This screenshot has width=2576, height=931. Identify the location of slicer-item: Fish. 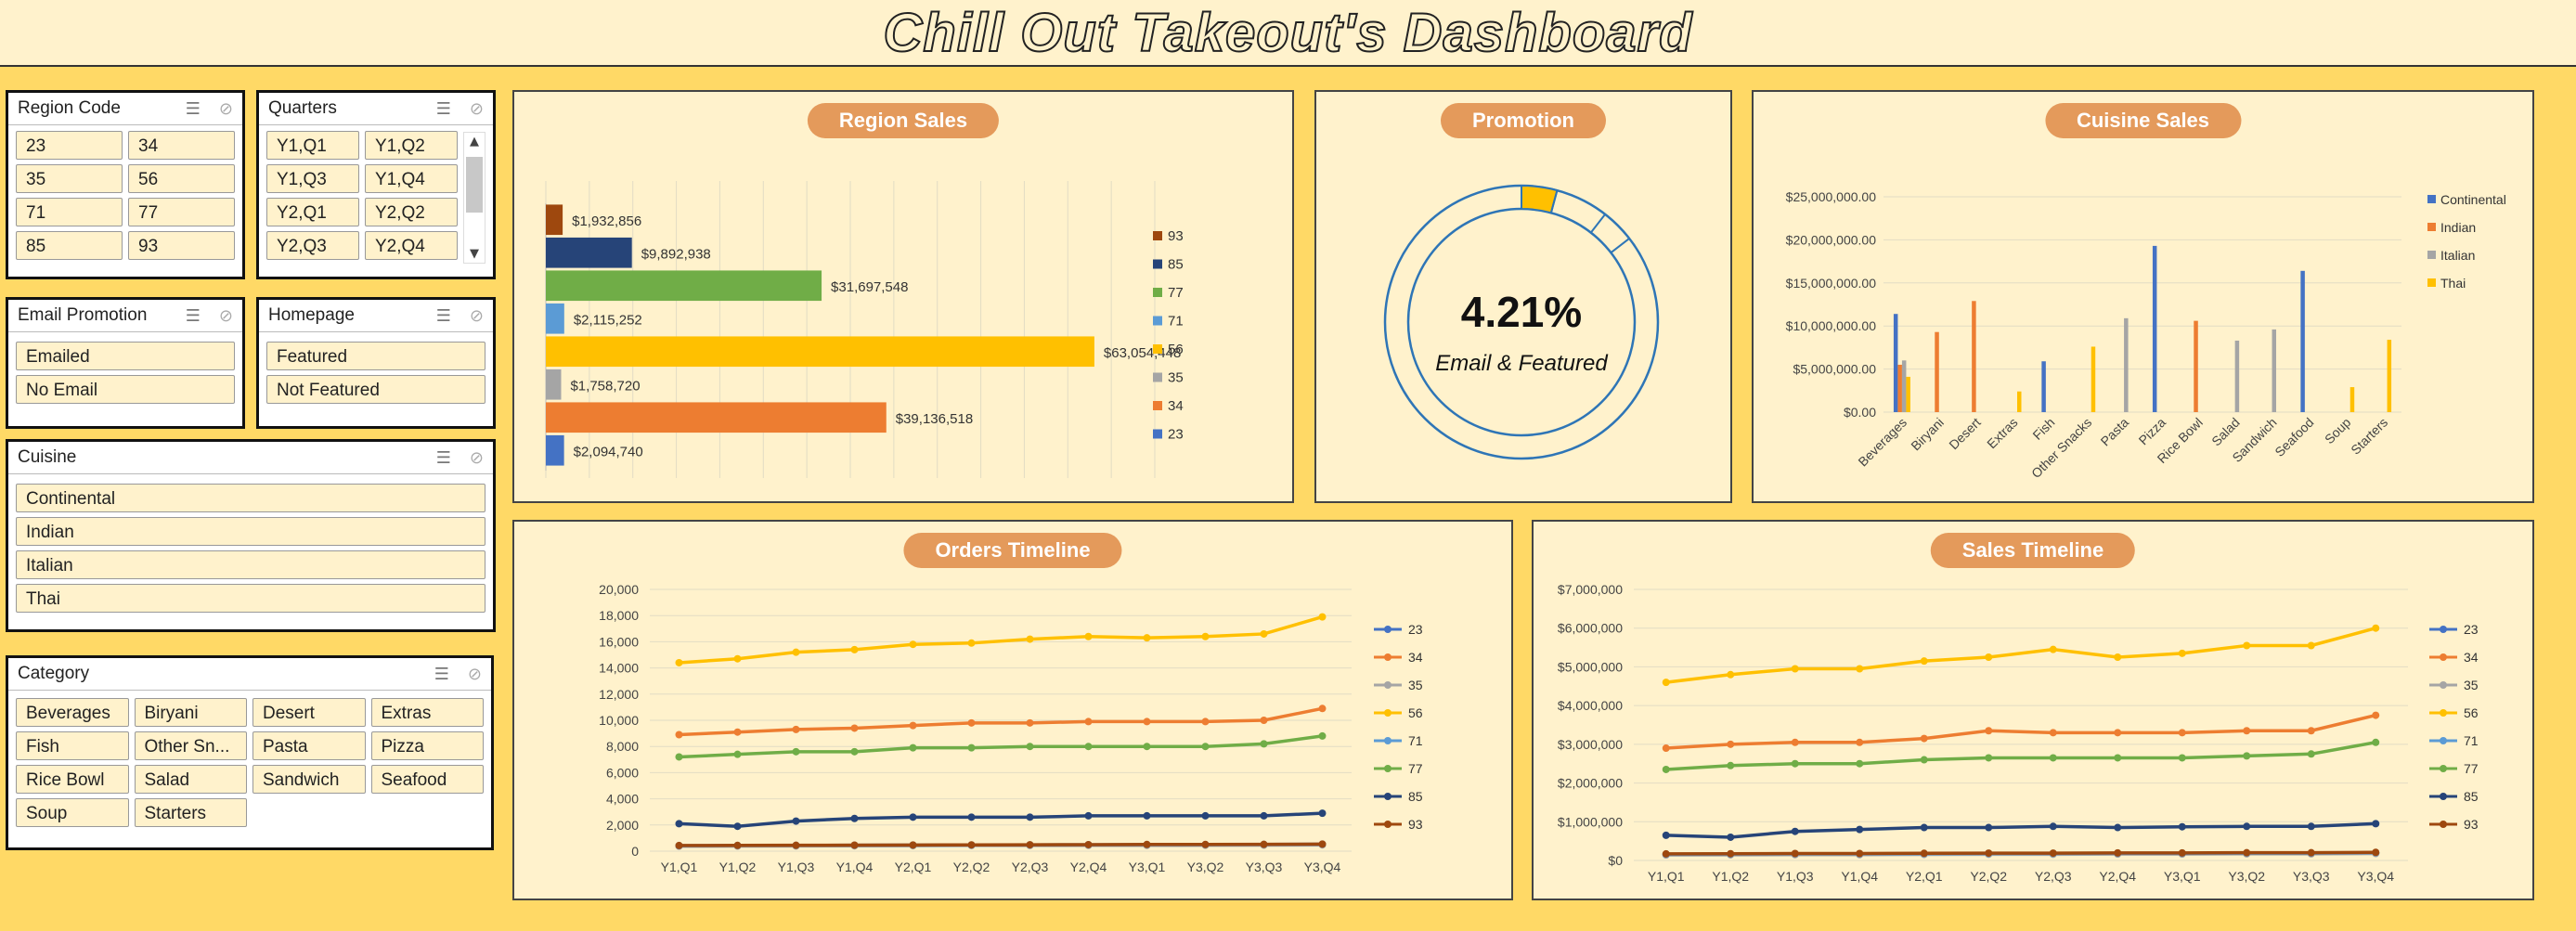
(72, 745).